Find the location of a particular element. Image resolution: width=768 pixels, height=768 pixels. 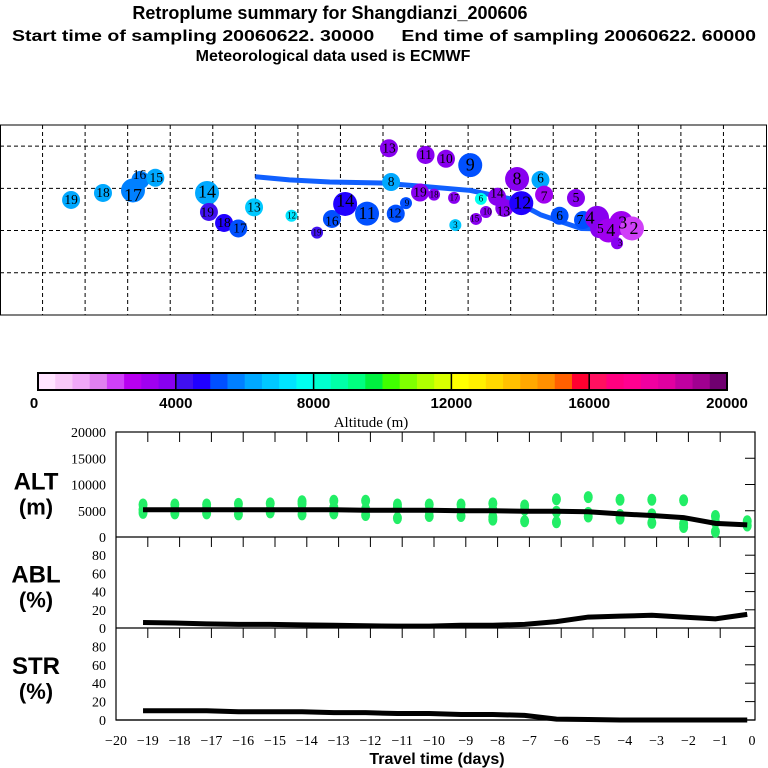

plume-cluster-day-label: 17 is located at coordinates (133, 195).